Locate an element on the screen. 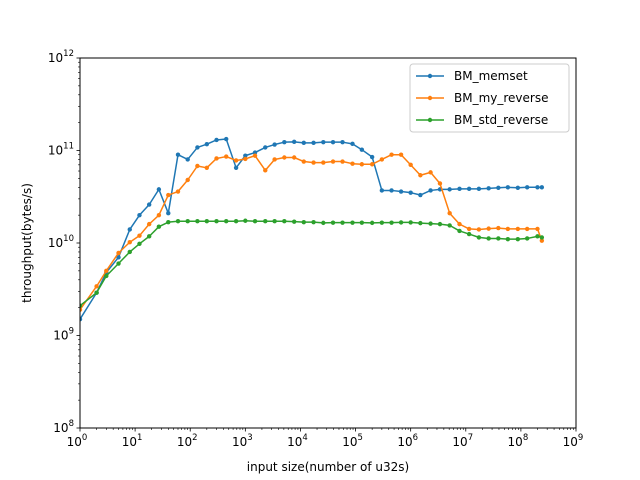  x-tick-label: 10⁷ is located at coordinates (462, 441).